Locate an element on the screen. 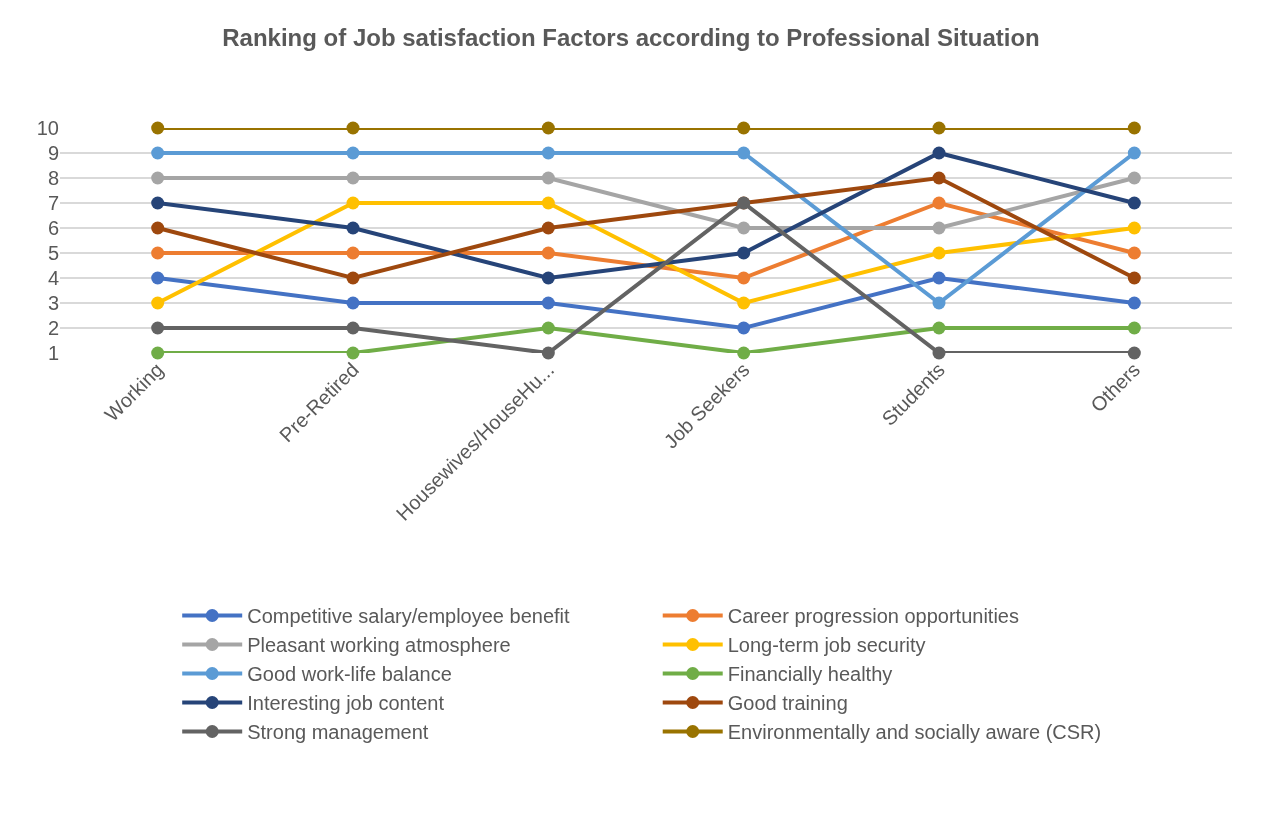 This screenshot has height=833, width=1262. legend-label: Good work-life balance is located at coordinates (349, 674).